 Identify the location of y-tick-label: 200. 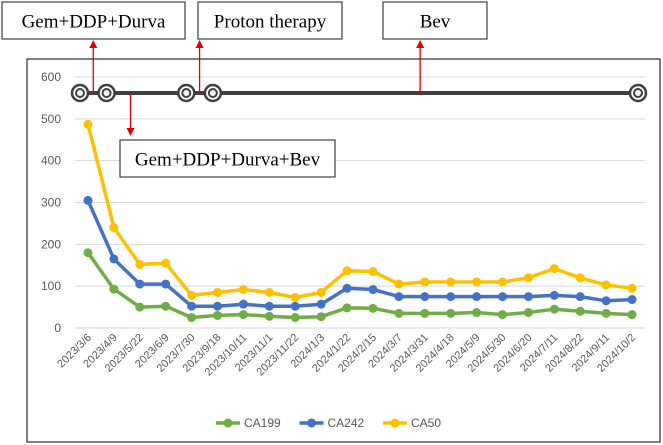
(51, 244).